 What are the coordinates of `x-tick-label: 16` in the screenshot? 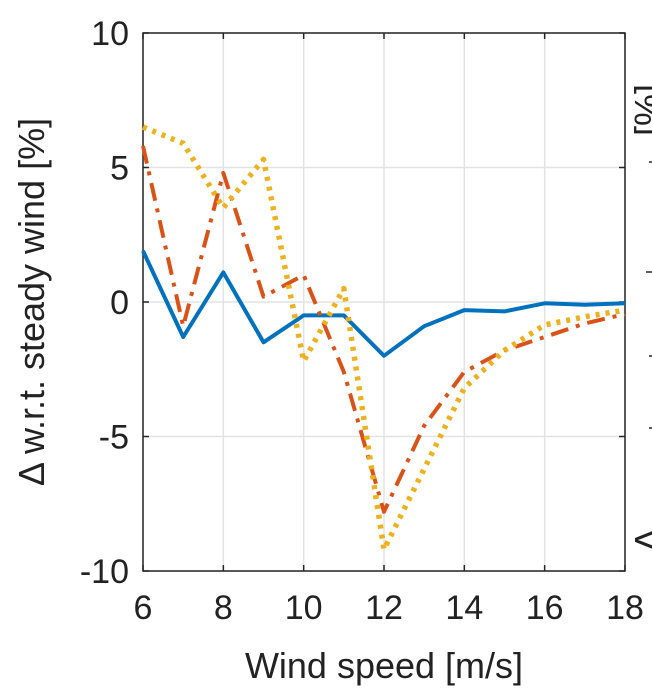 It's located at (545, 608).